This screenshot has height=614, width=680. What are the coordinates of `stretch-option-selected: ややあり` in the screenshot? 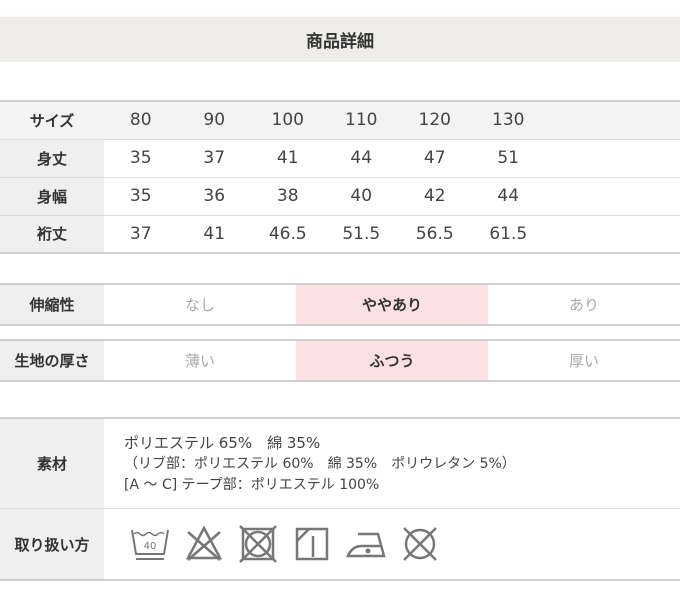 It's located at (392, 304).